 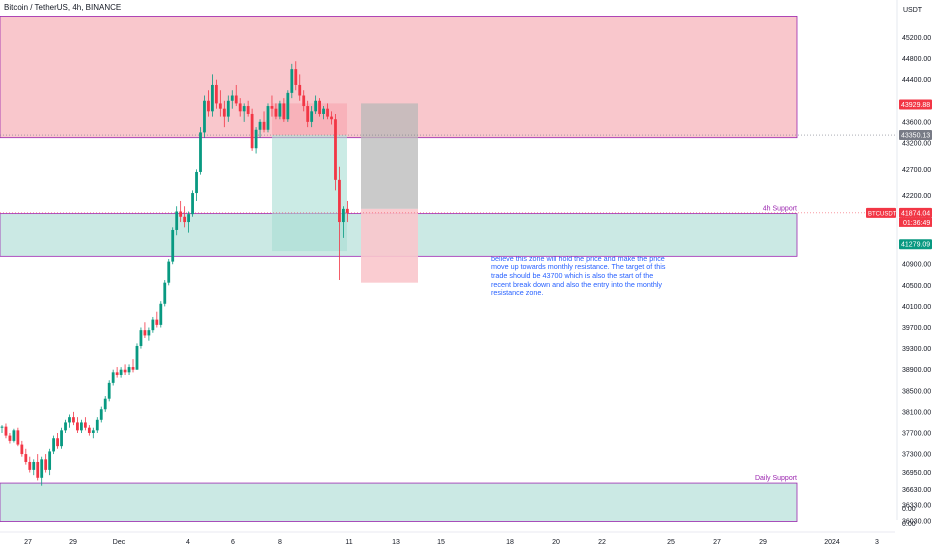 What do you see at coordinates (188, 542) in the screenshot?
I see `x-tick-label: 4` at bounding box center [188, 542].